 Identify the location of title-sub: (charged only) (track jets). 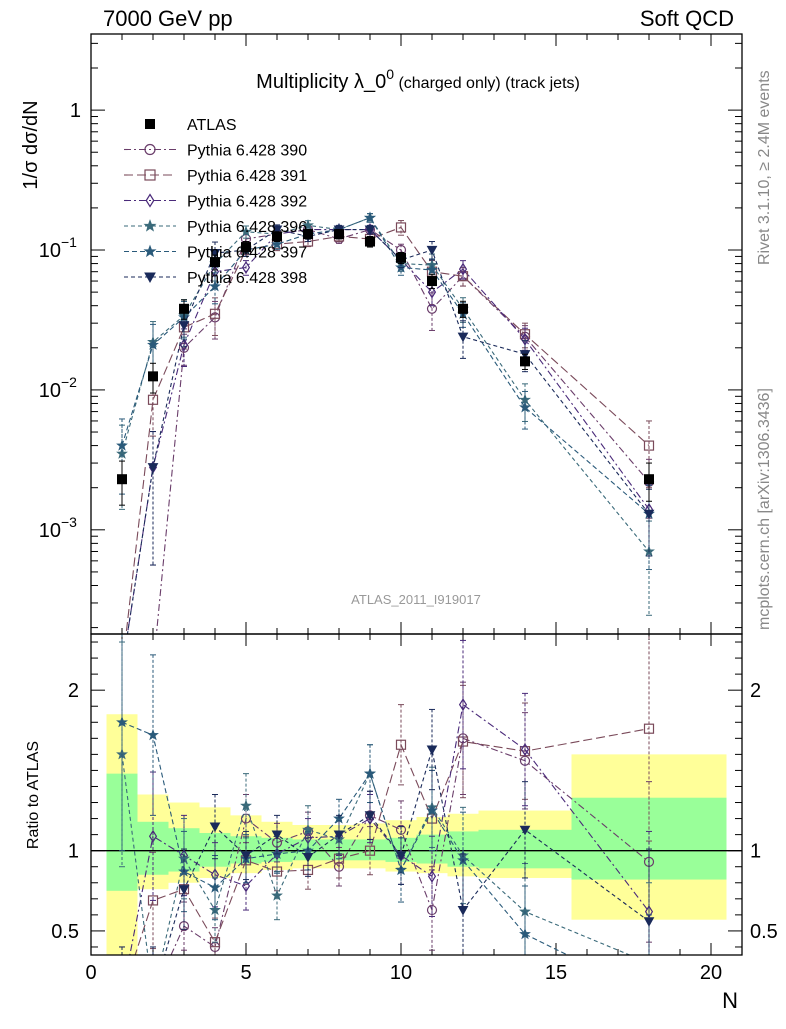
(487, 83).